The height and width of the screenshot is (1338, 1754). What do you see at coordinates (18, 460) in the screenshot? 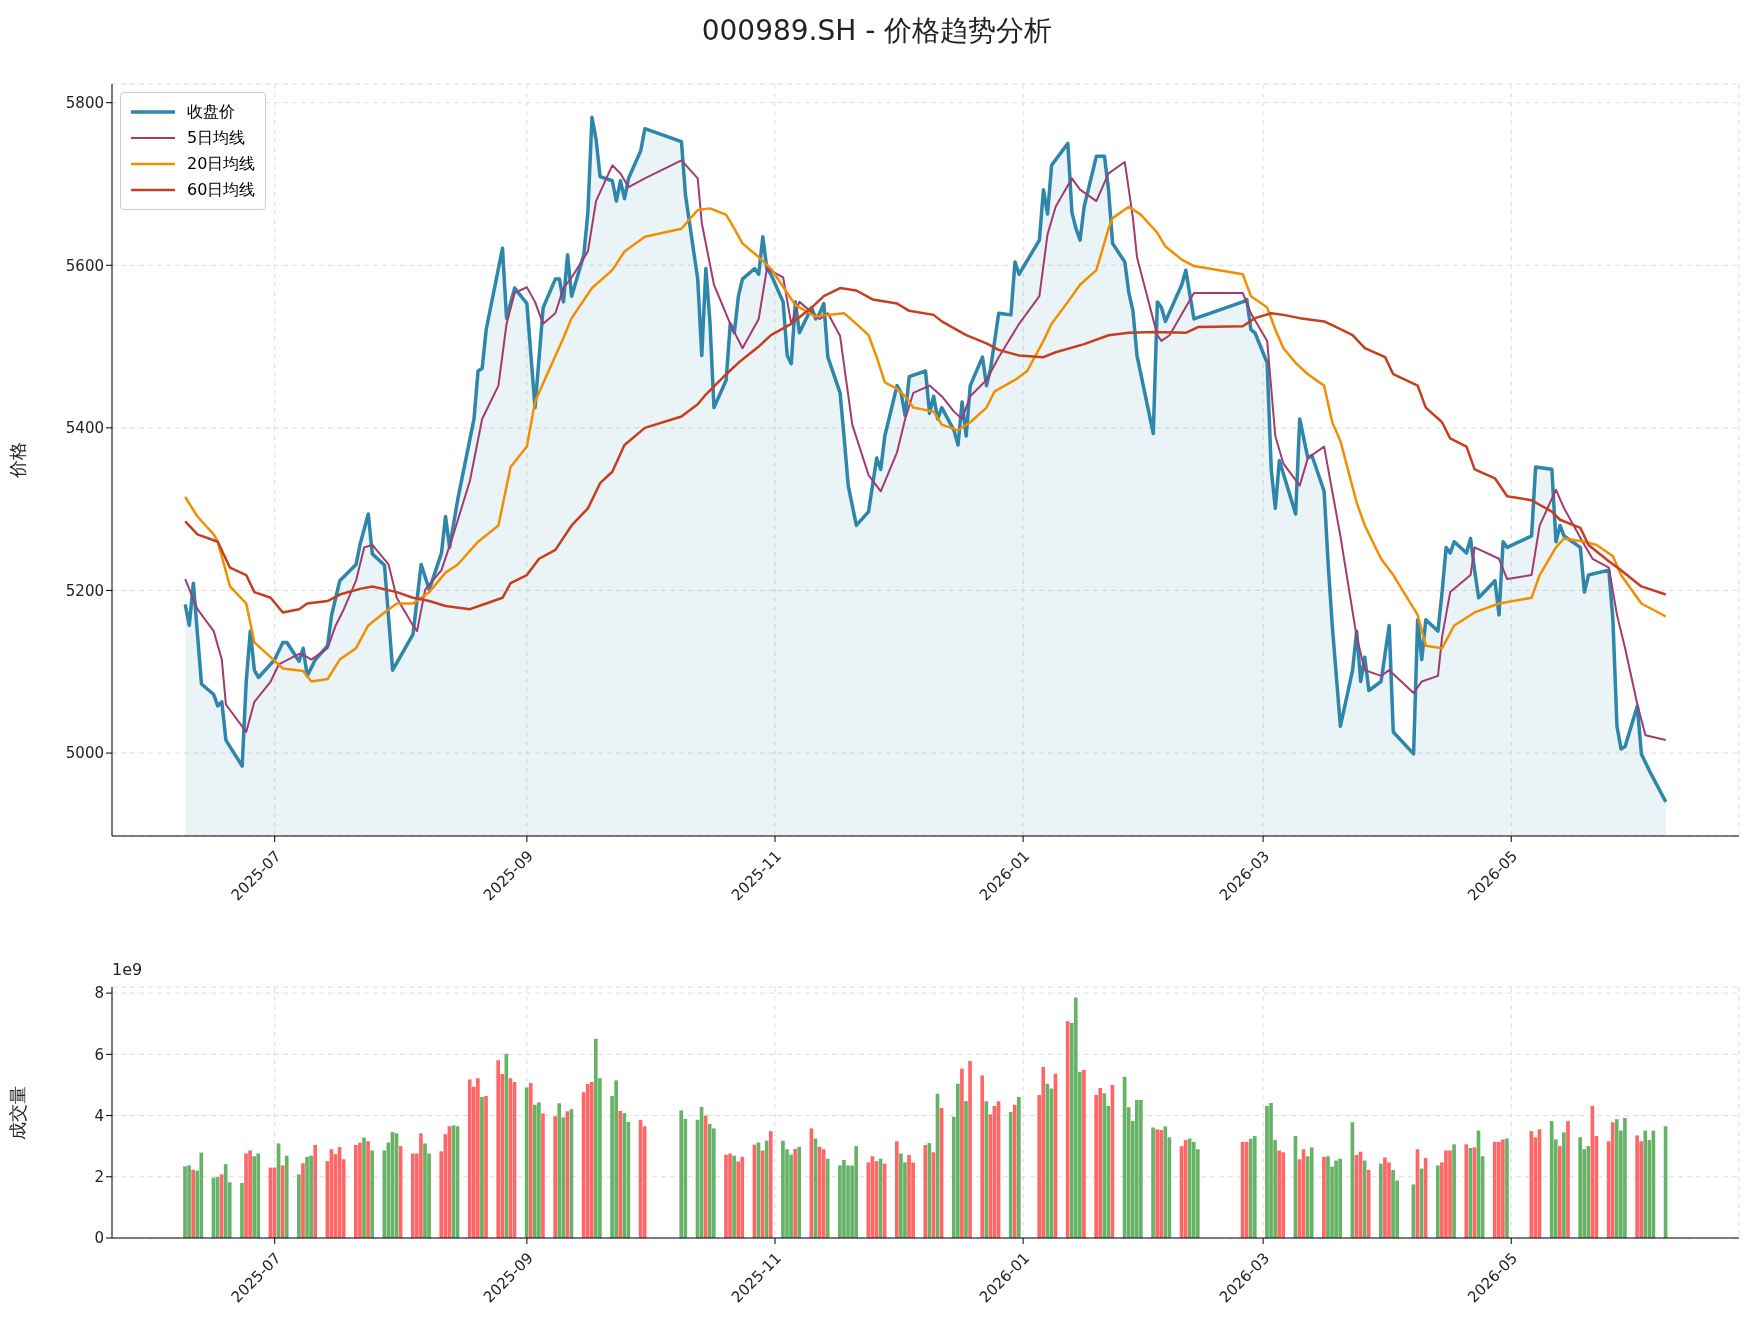
I see `y-axis-title: 价格` at bounding box center [18, 460].